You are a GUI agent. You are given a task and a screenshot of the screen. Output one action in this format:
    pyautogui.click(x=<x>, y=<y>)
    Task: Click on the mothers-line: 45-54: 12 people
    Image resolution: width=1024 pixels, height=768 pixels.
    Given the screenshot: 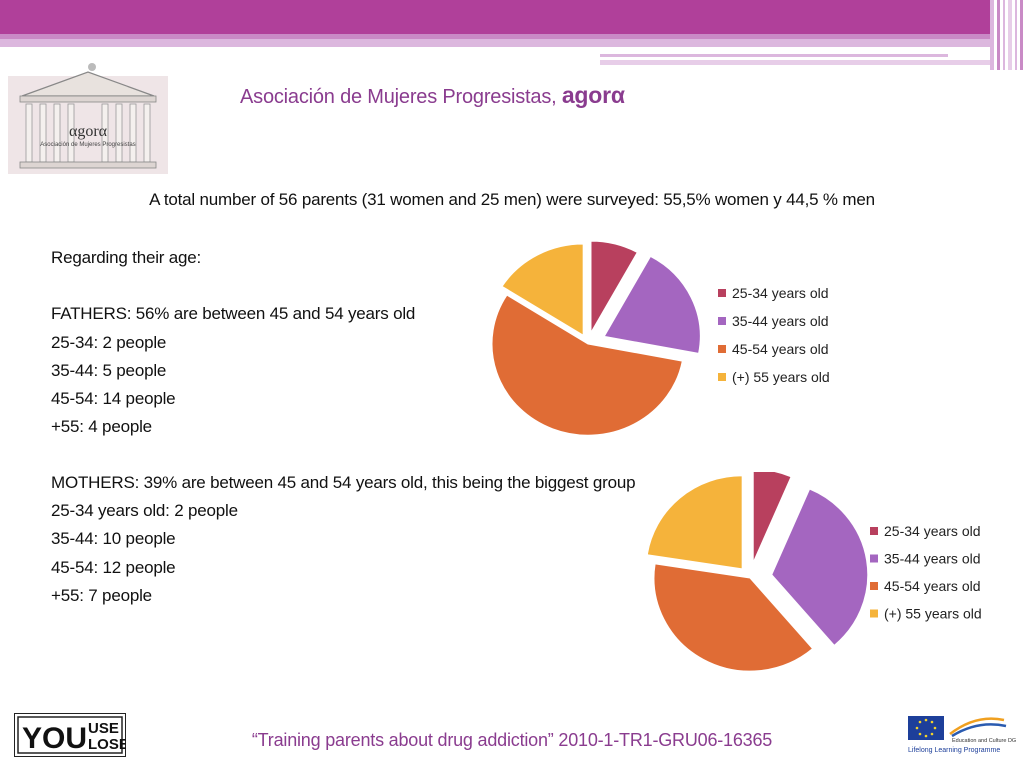 What is the action you would take?
    pyautogui.click(x=113, y=567)
    